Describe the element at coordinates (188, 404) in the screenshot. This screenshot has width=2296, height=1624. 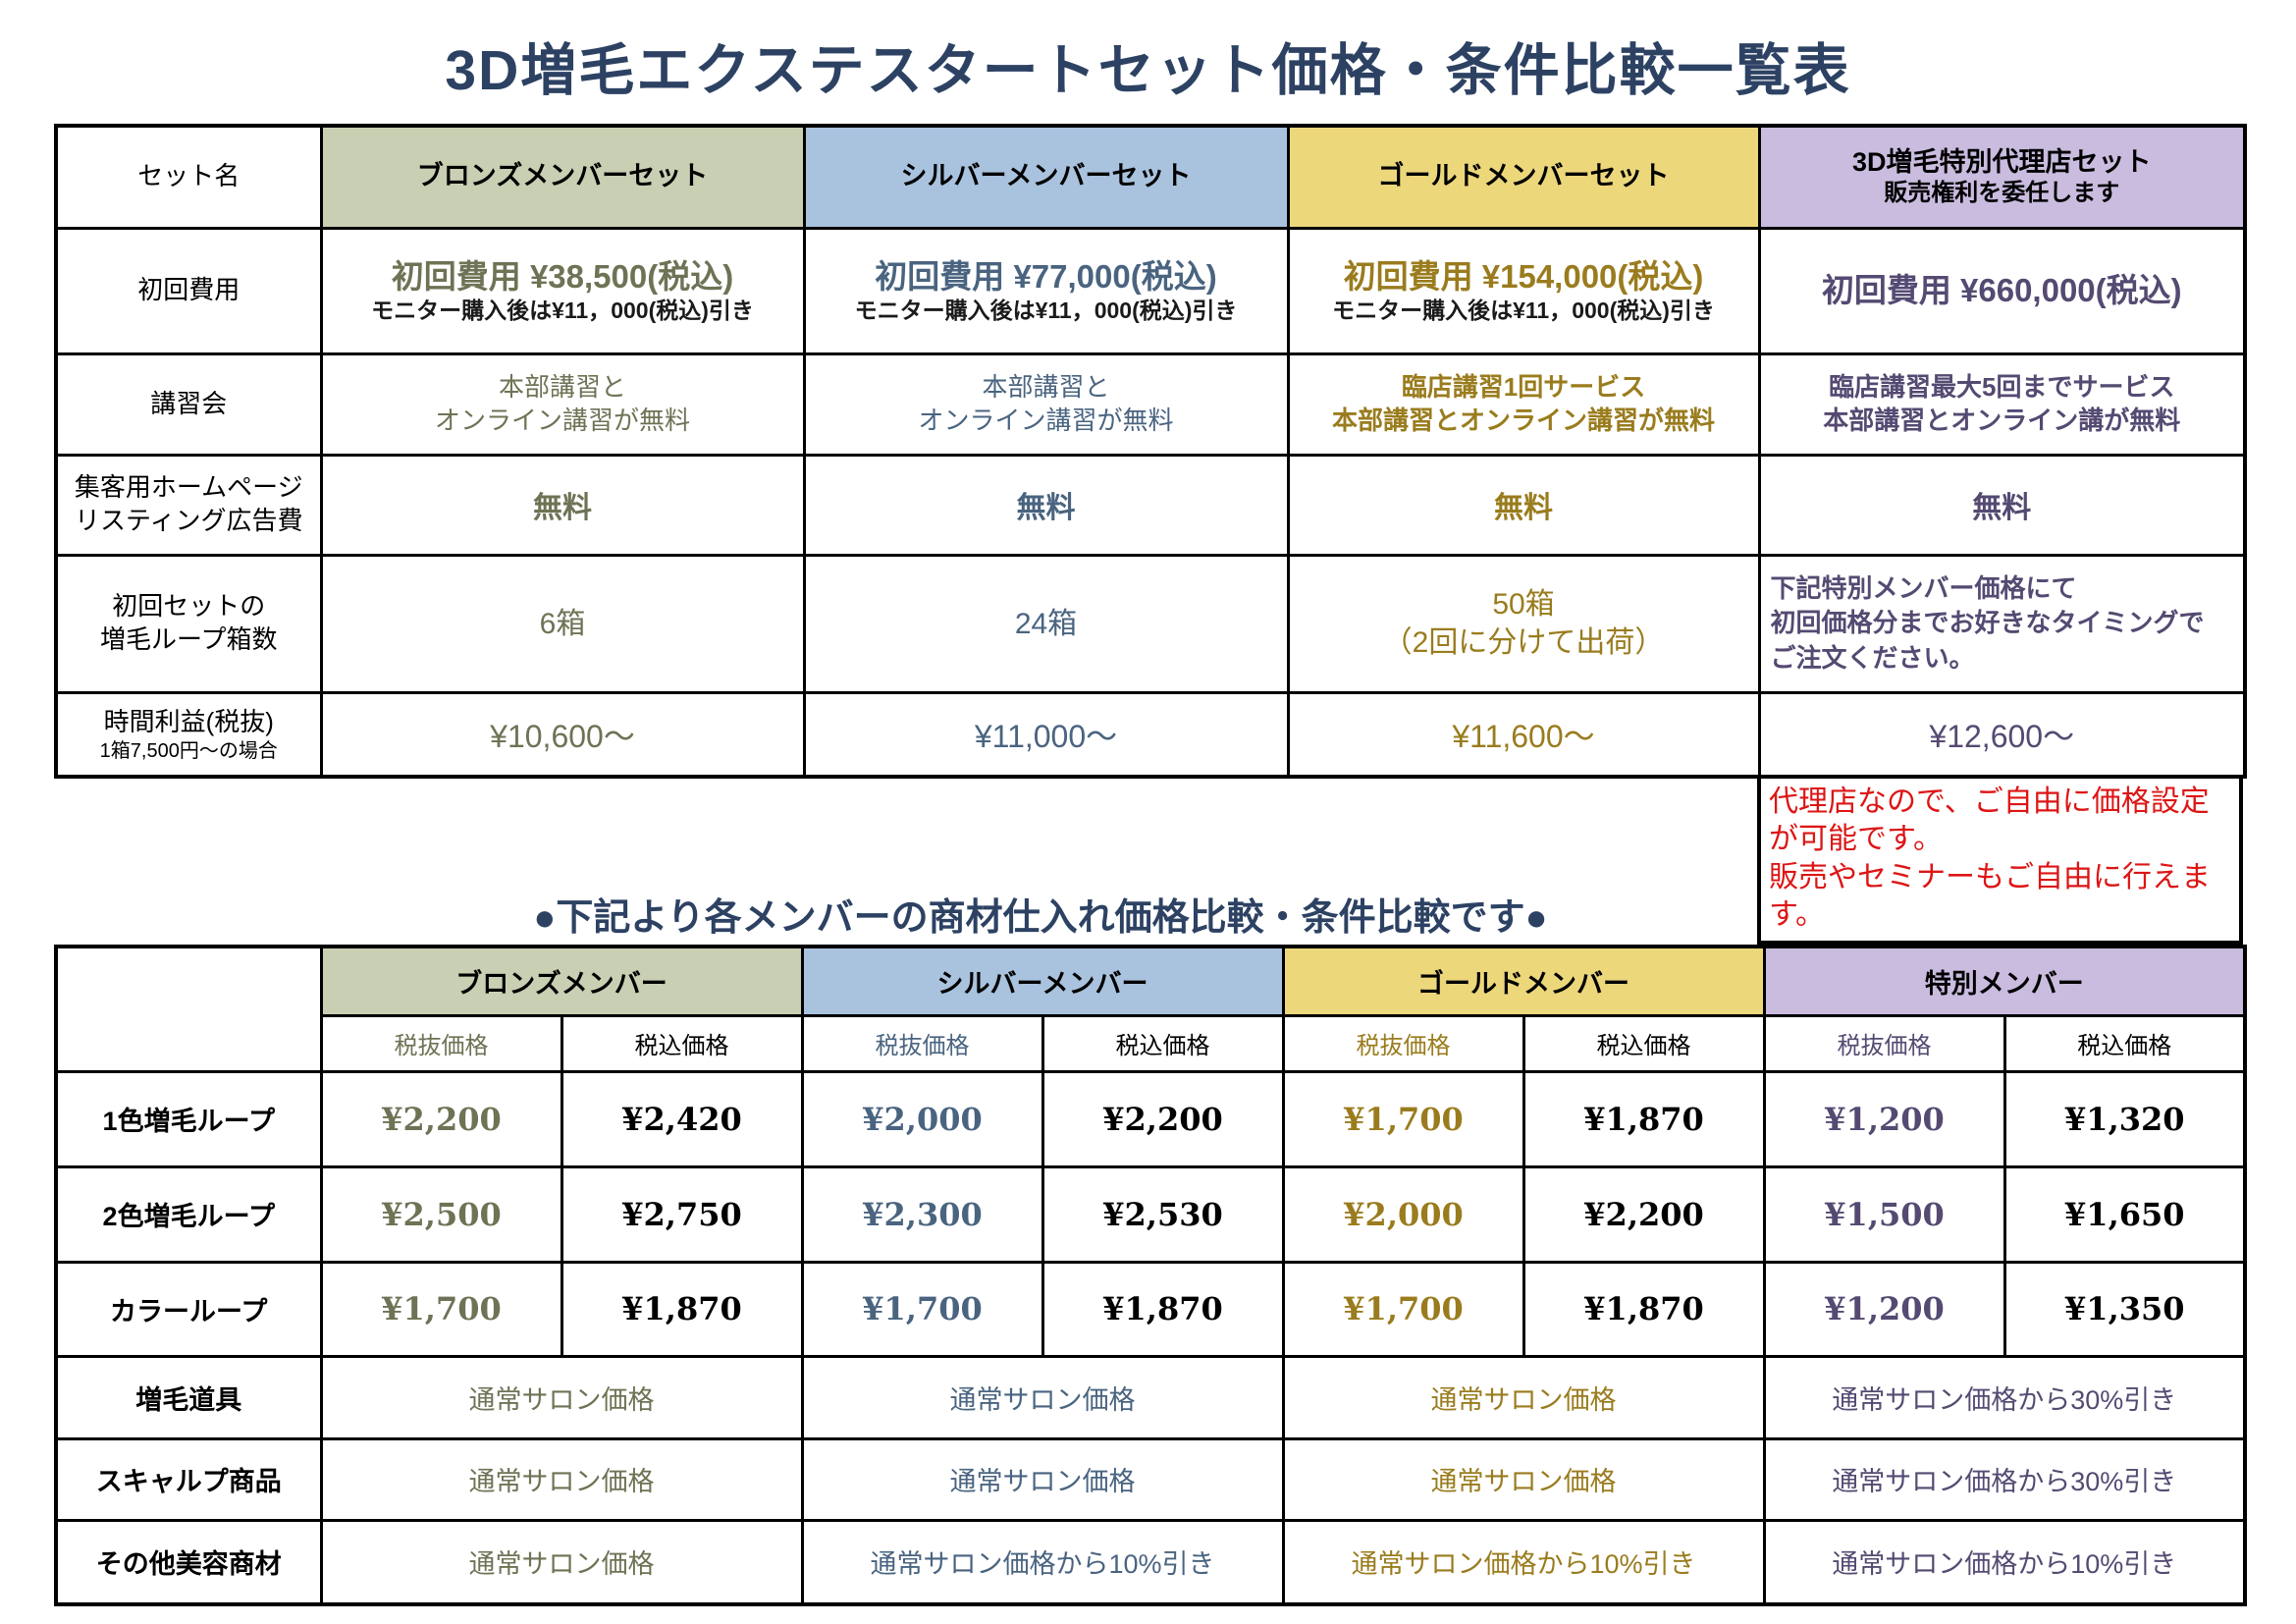
I see `row-label-training: 講習会` at that location.